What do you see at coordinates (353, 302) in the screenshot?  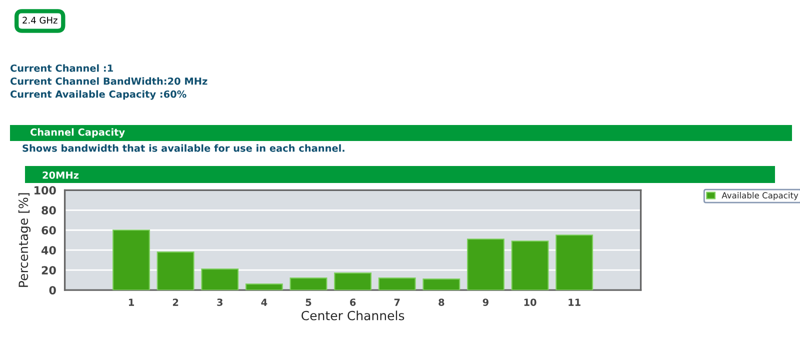 I see `x-tick-label: 6` at bounding box center [353, 302].